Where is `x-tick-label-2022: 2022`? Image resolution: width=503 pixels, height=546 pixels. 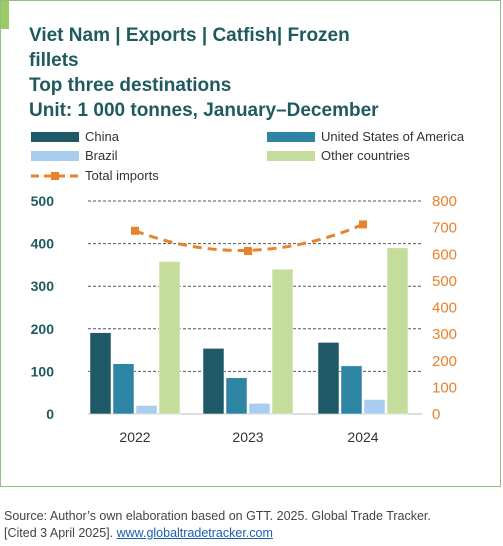
x-tick-label-2022: 2022 is located at coordinates (134, 437).